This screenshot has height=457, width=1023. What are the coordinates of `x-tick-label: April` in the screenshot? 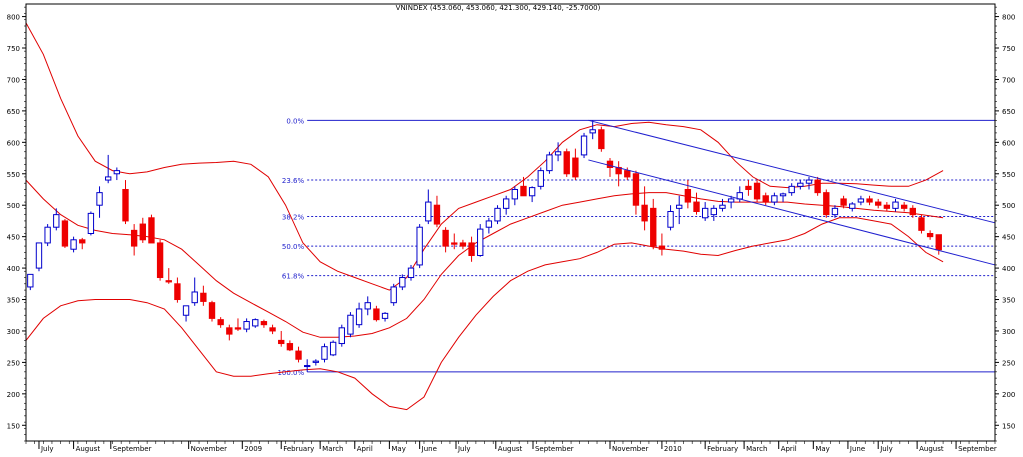 It's located at (789, 449).